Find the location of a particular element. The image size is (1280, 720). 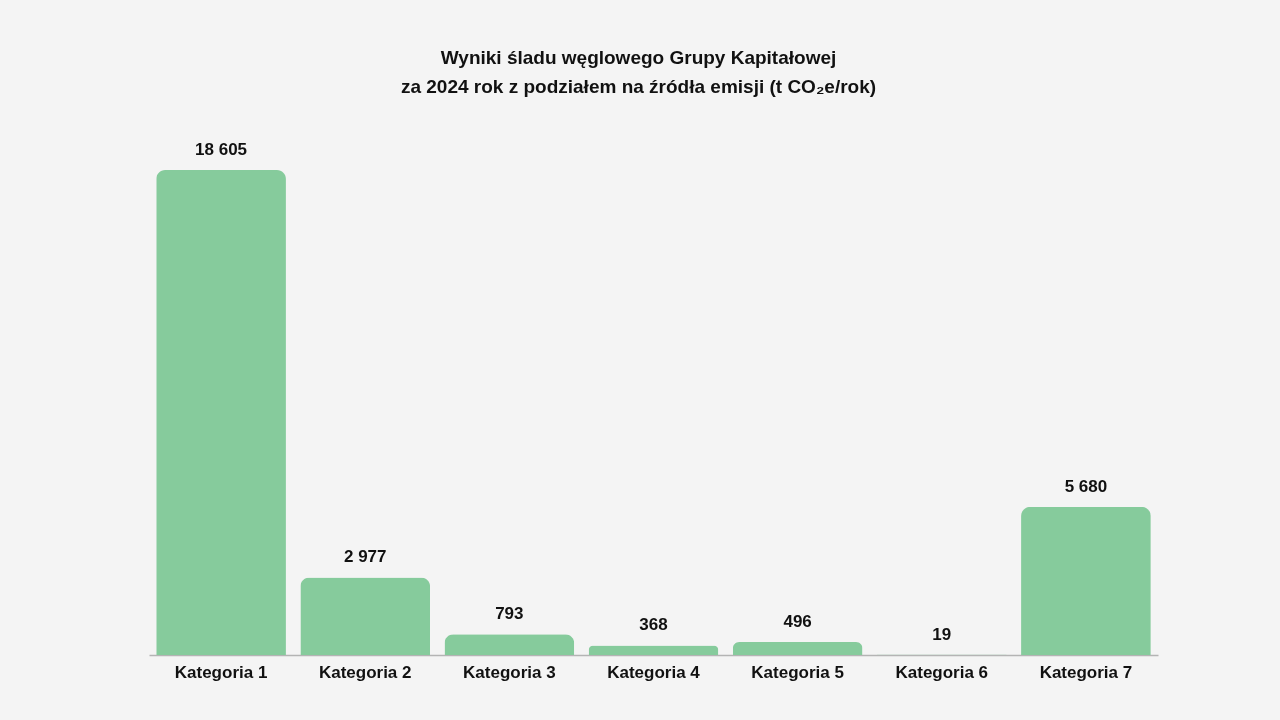

x-tick-label: Kategoria 5 is located at coordinates (797, 672).